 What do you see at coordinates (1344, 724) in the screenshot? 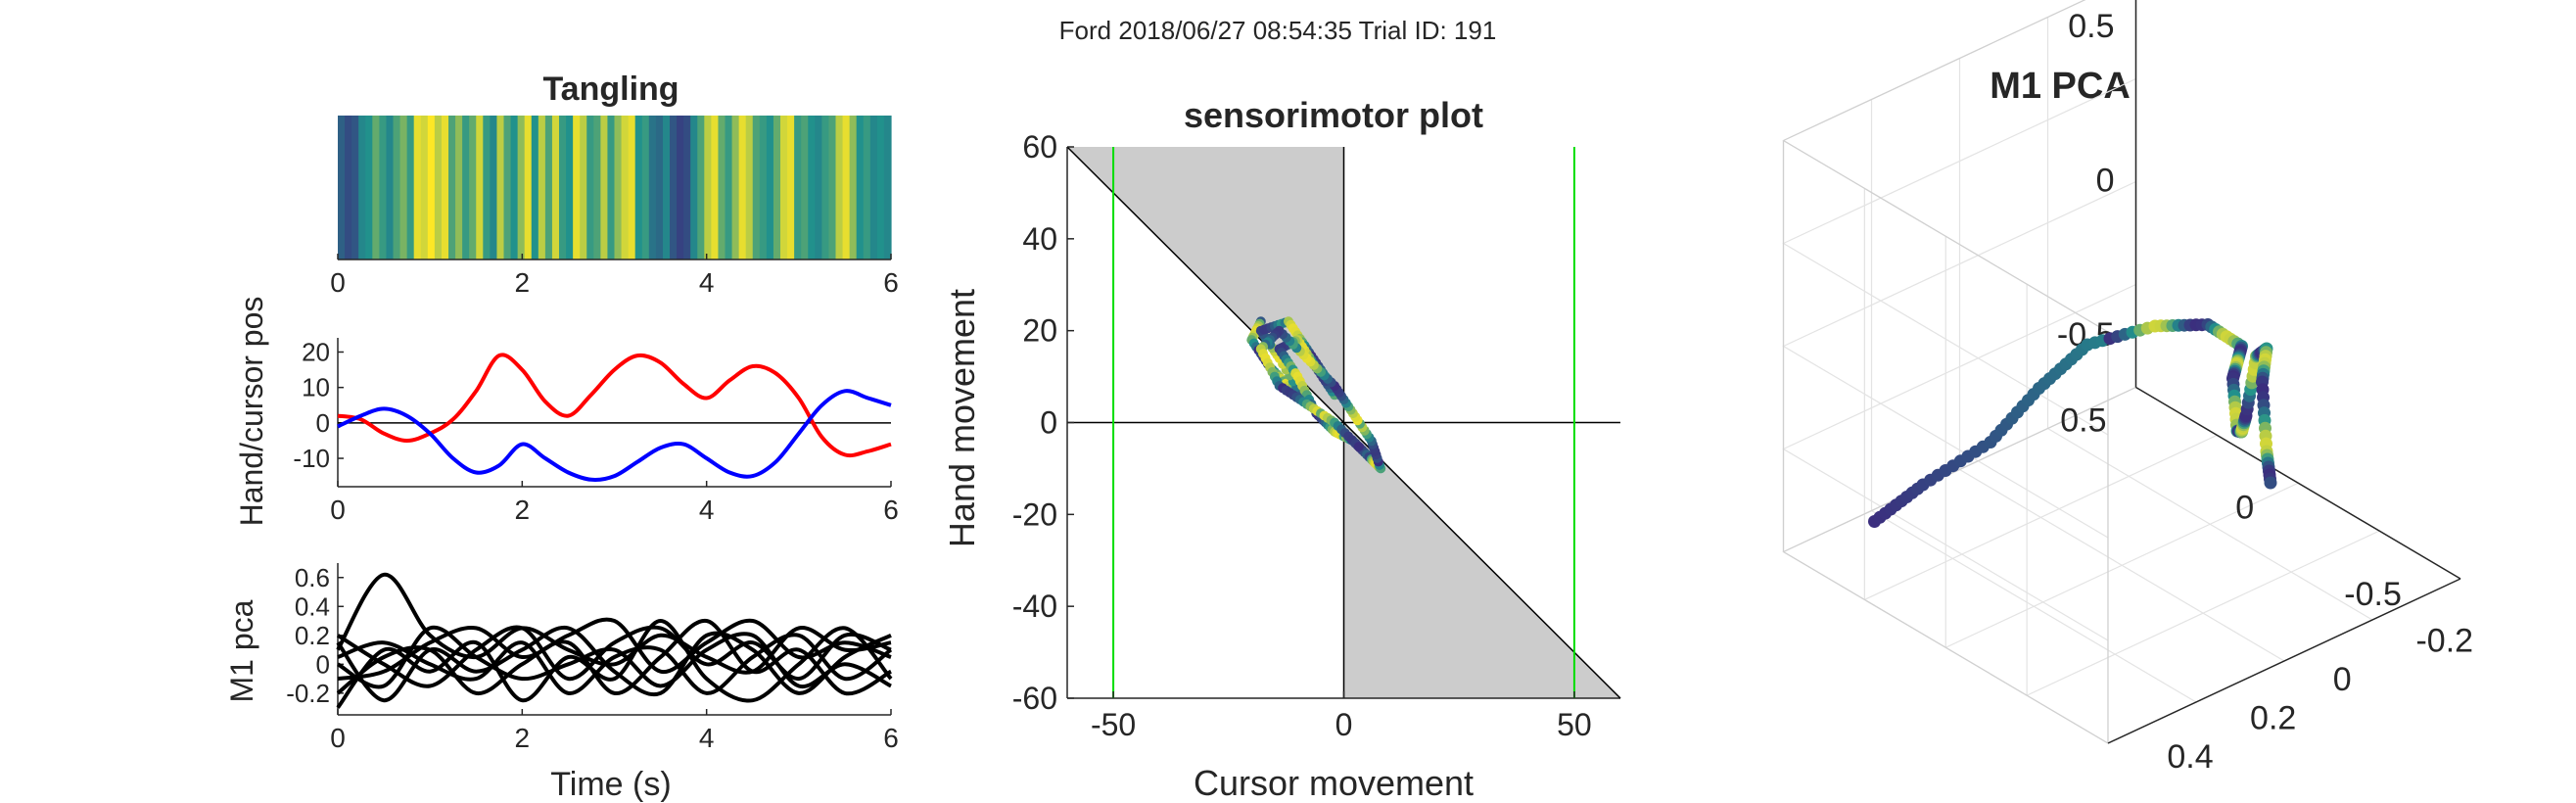
I see `sensorimotor-x-tick-label: 0` at bounding box center [1344, 724].